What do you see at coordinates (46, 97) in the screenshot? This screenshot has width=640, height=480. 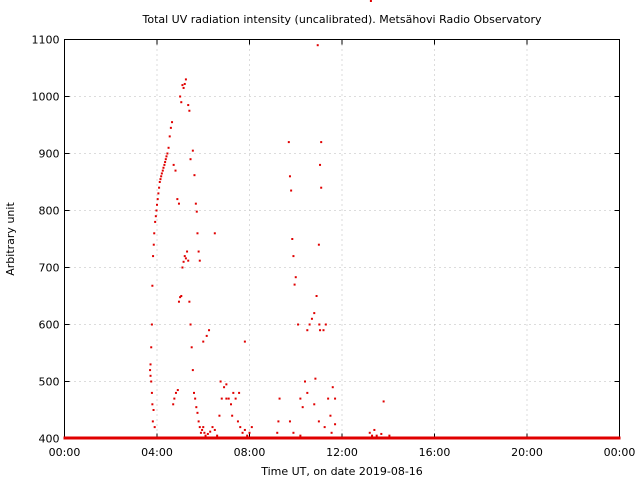 I see `y-tick-label: 1000` at bounding box center [46, 97].